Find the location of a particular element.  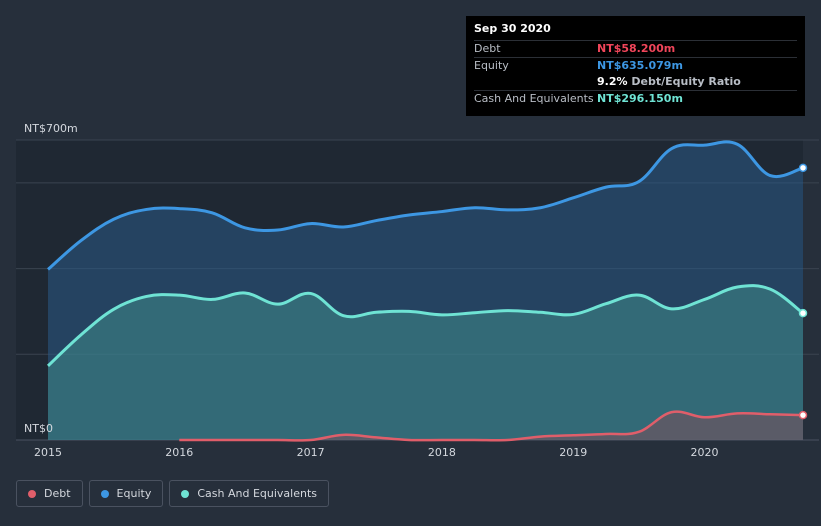

legend-debt-label: Debt is located at coordinates (57, 493).